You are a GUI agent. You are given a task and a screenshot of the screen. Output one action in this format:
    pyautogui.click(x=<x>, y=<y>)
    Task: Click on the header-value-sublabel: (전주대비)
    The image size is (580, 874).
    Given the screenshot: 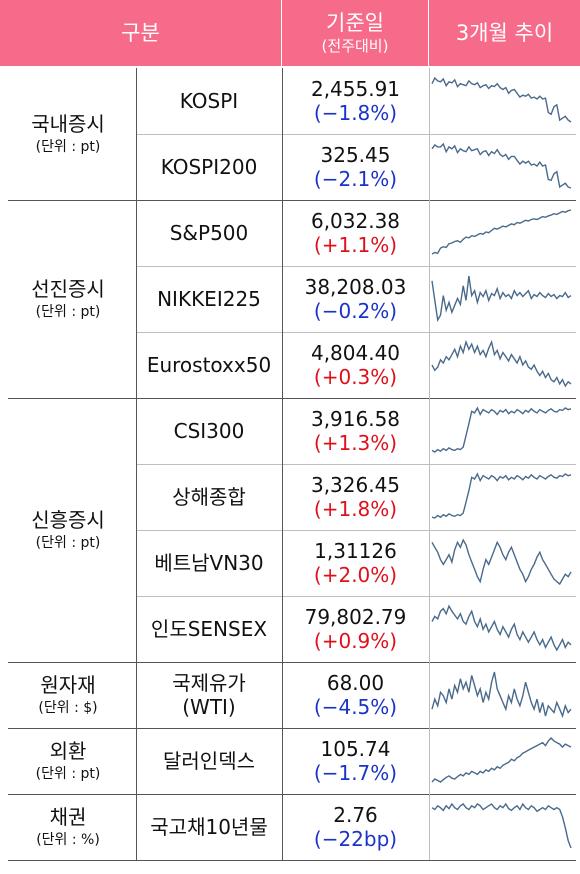 What is the action you would take?
    pyautogui.click(x=355, y=46)
    